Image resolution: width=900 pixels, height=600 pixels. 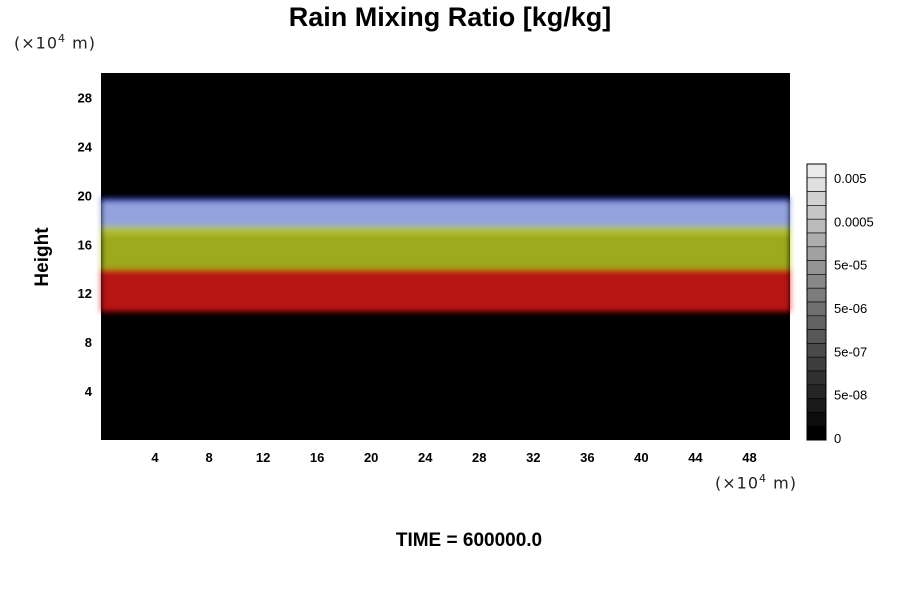 I want to click on chart-title: Rain Mixing Ratio [kg/kg], so click(x=450, y=17).